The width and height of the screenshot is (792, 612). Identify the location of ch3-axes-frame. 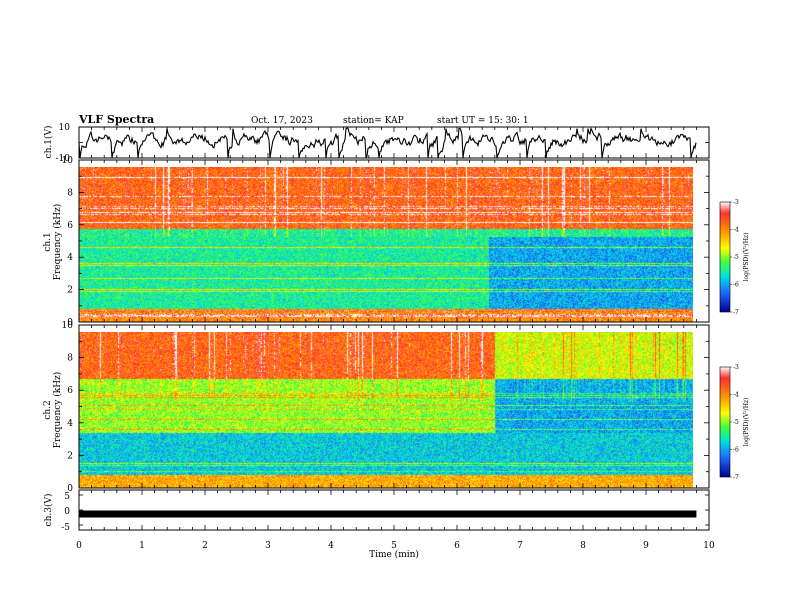
(394, 510).